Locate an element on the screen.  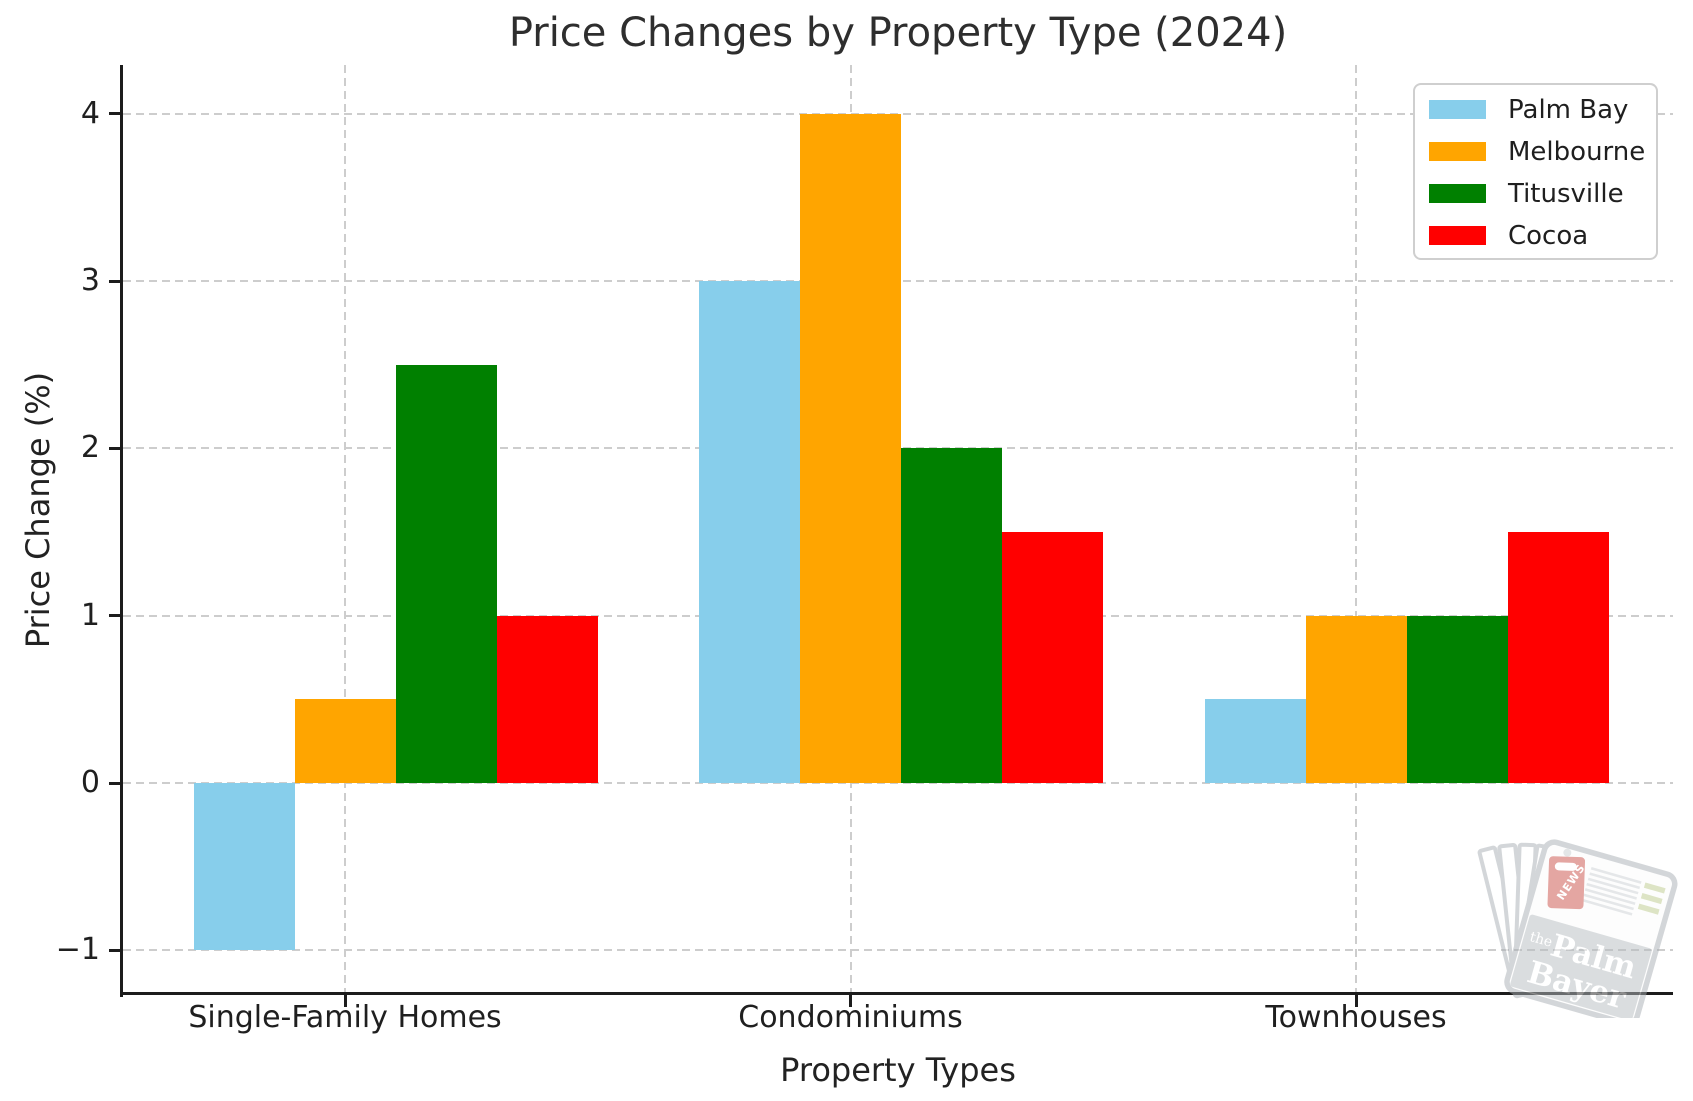
chart-title: Price Changes by Property Type (2024) is located at coordinates (898, 33).